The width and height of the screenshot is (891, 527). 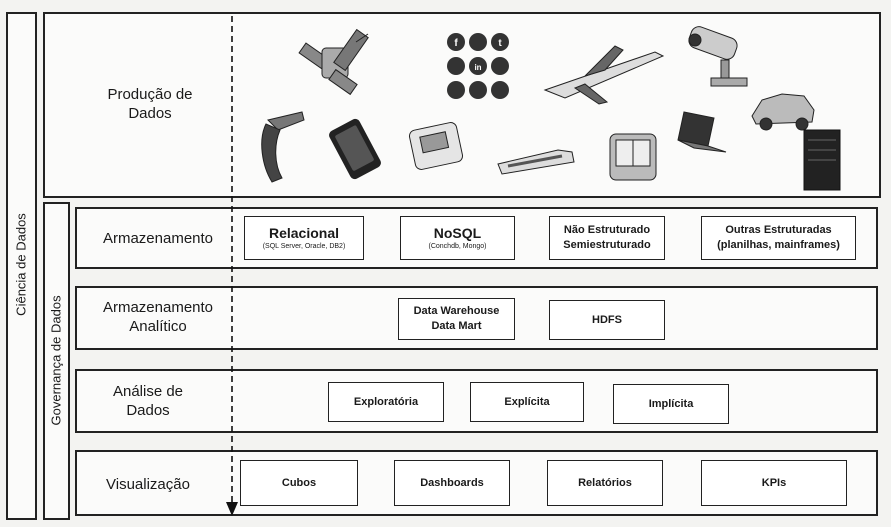 I want to click on smartphone-icon, so click(x=355, y=149).